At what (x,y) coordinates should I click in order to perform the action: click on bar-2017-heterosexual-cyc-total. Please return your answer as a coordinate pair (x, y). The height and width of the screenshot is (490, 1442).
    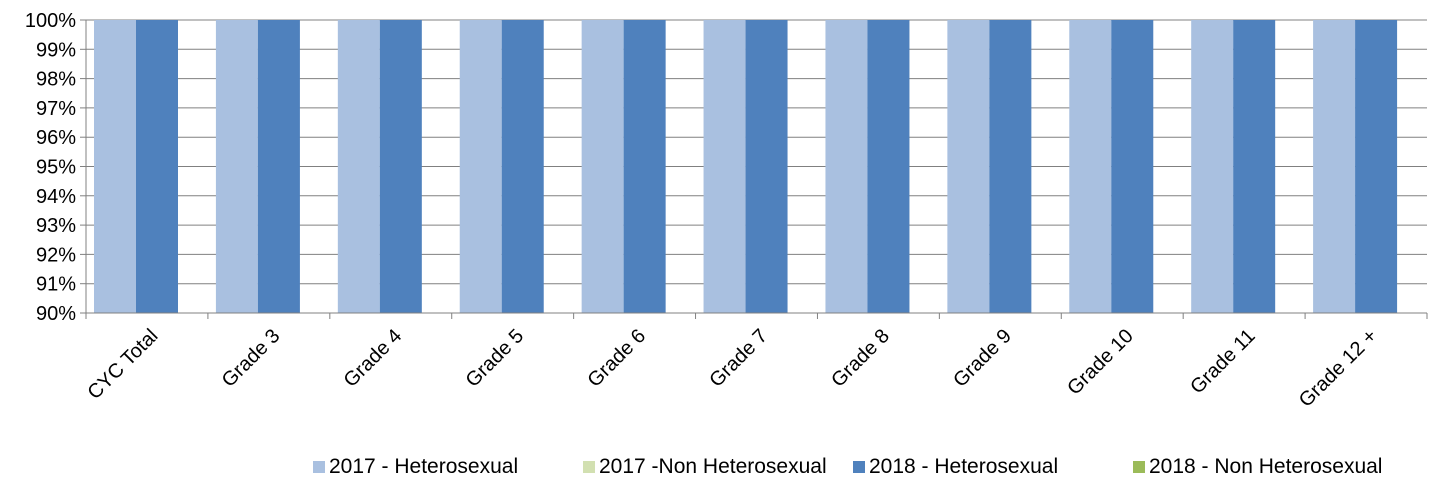
    Looking at the image, I should click on (115, 166).